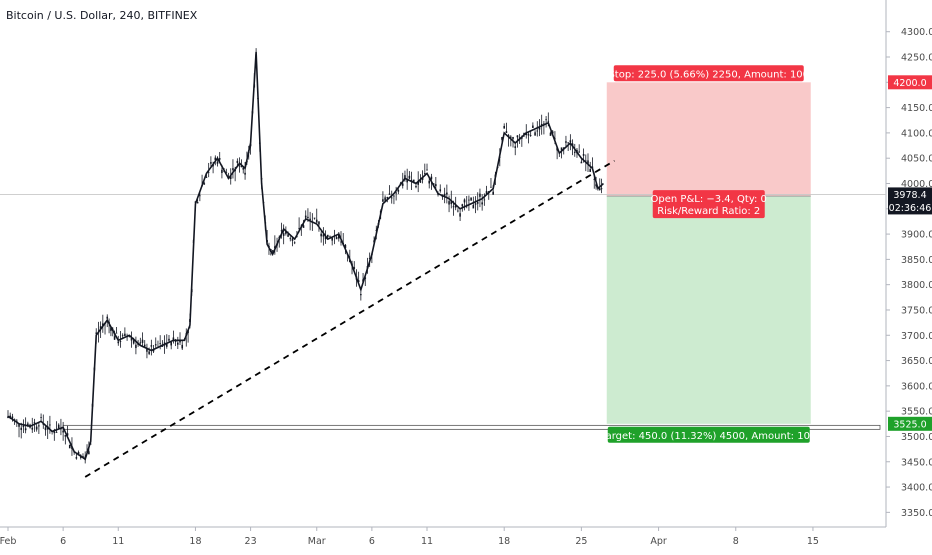  Describe the element at coordinates (736, 541) in the screenshot. I see `x-tick-label: 8` at that location.